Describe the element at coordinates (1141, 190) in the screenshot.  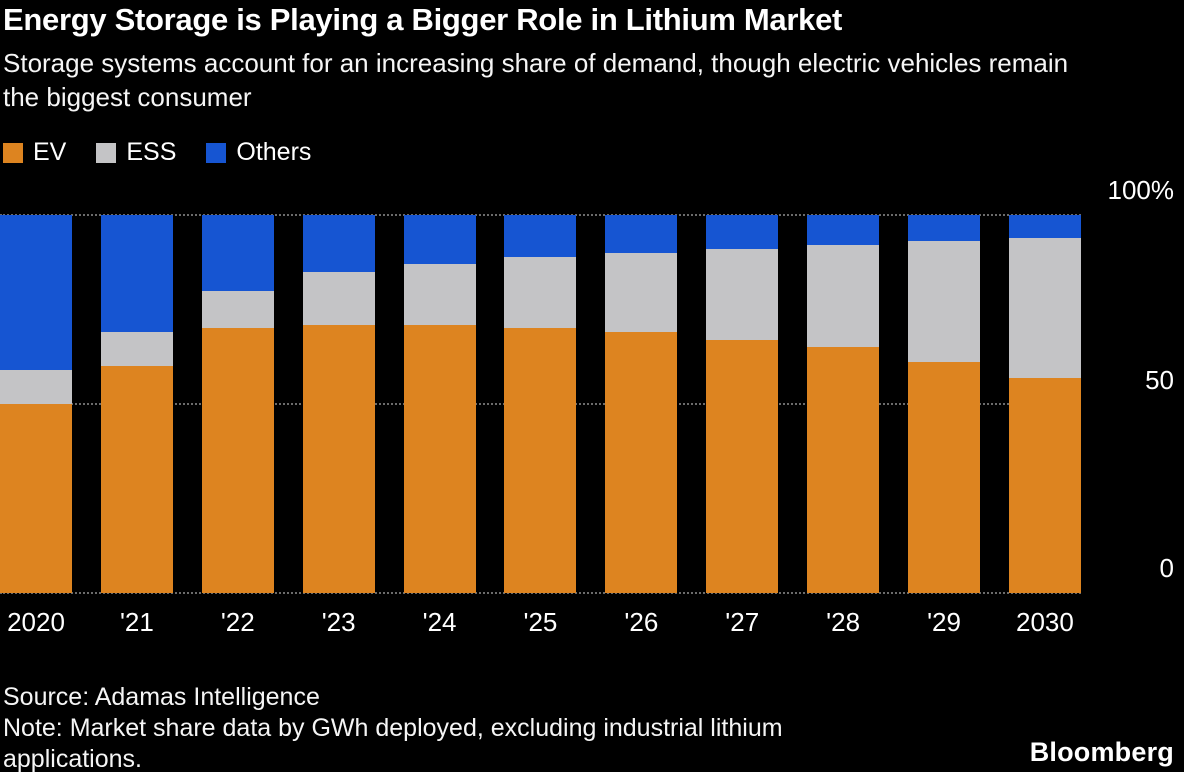
I see `y-axis-label-100: 100%` at that location.